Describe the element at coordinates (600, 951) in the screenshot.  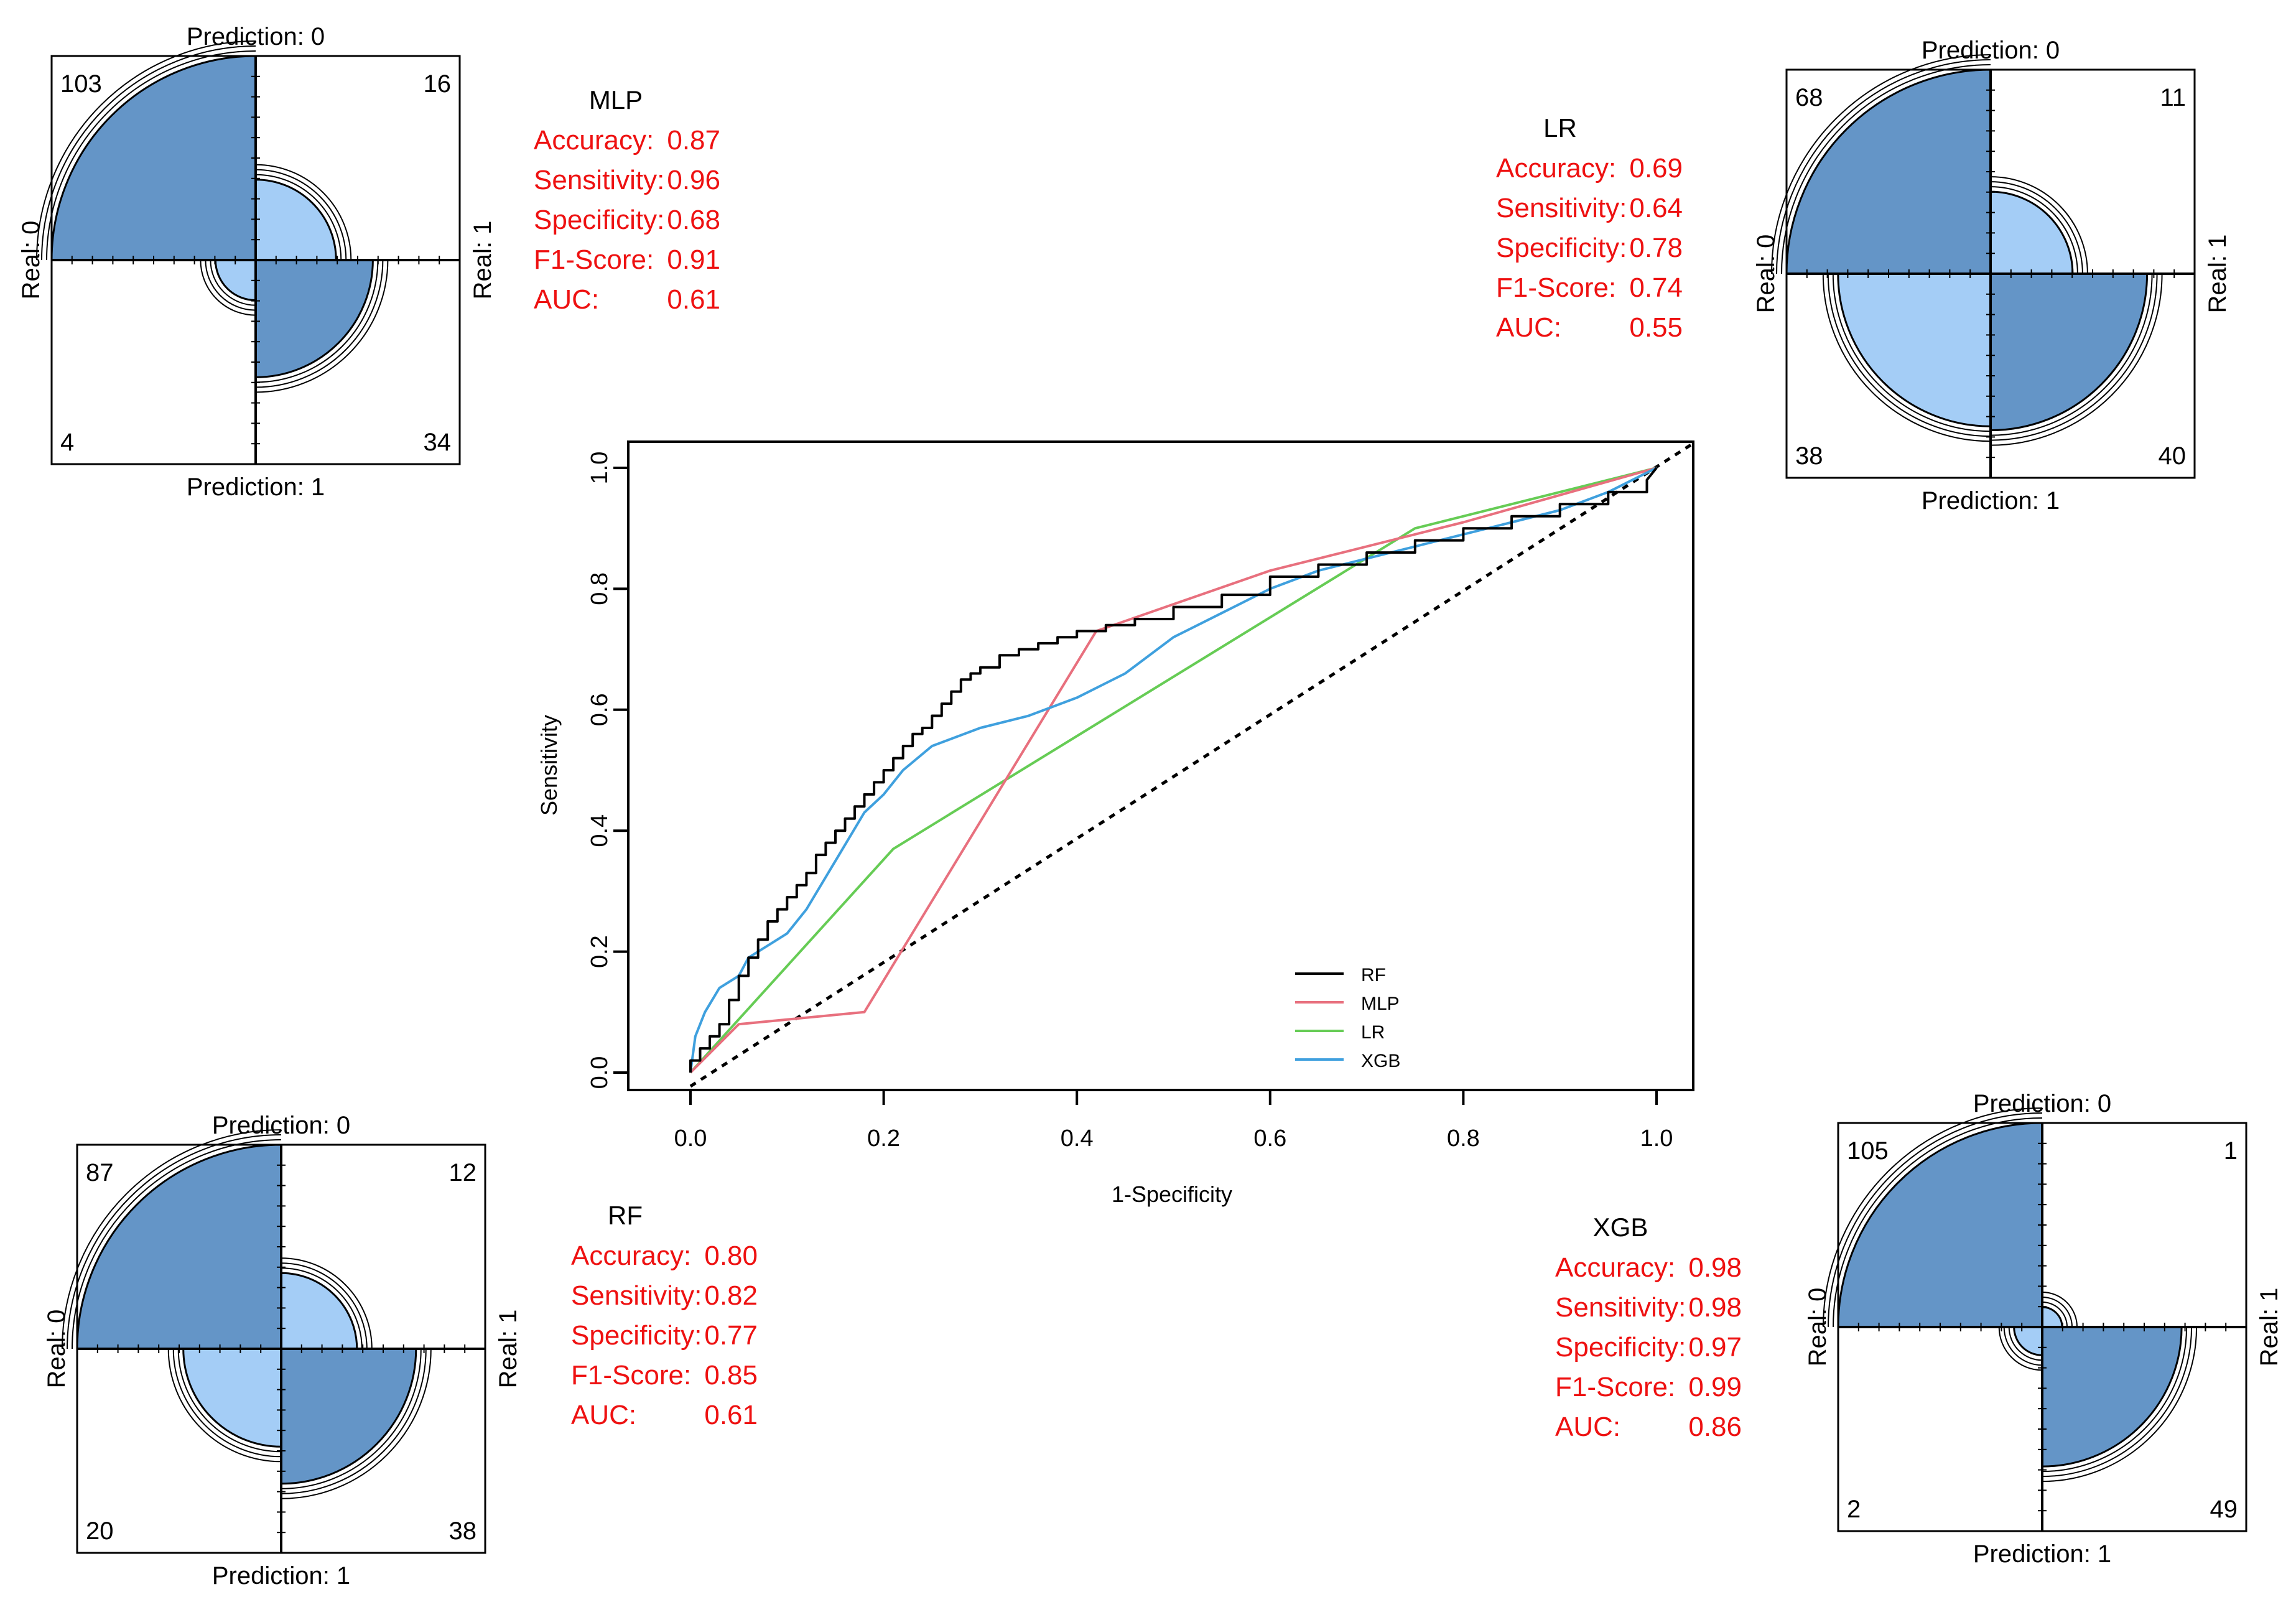
I see `roc-y-tick-label: 0.2` at that location.